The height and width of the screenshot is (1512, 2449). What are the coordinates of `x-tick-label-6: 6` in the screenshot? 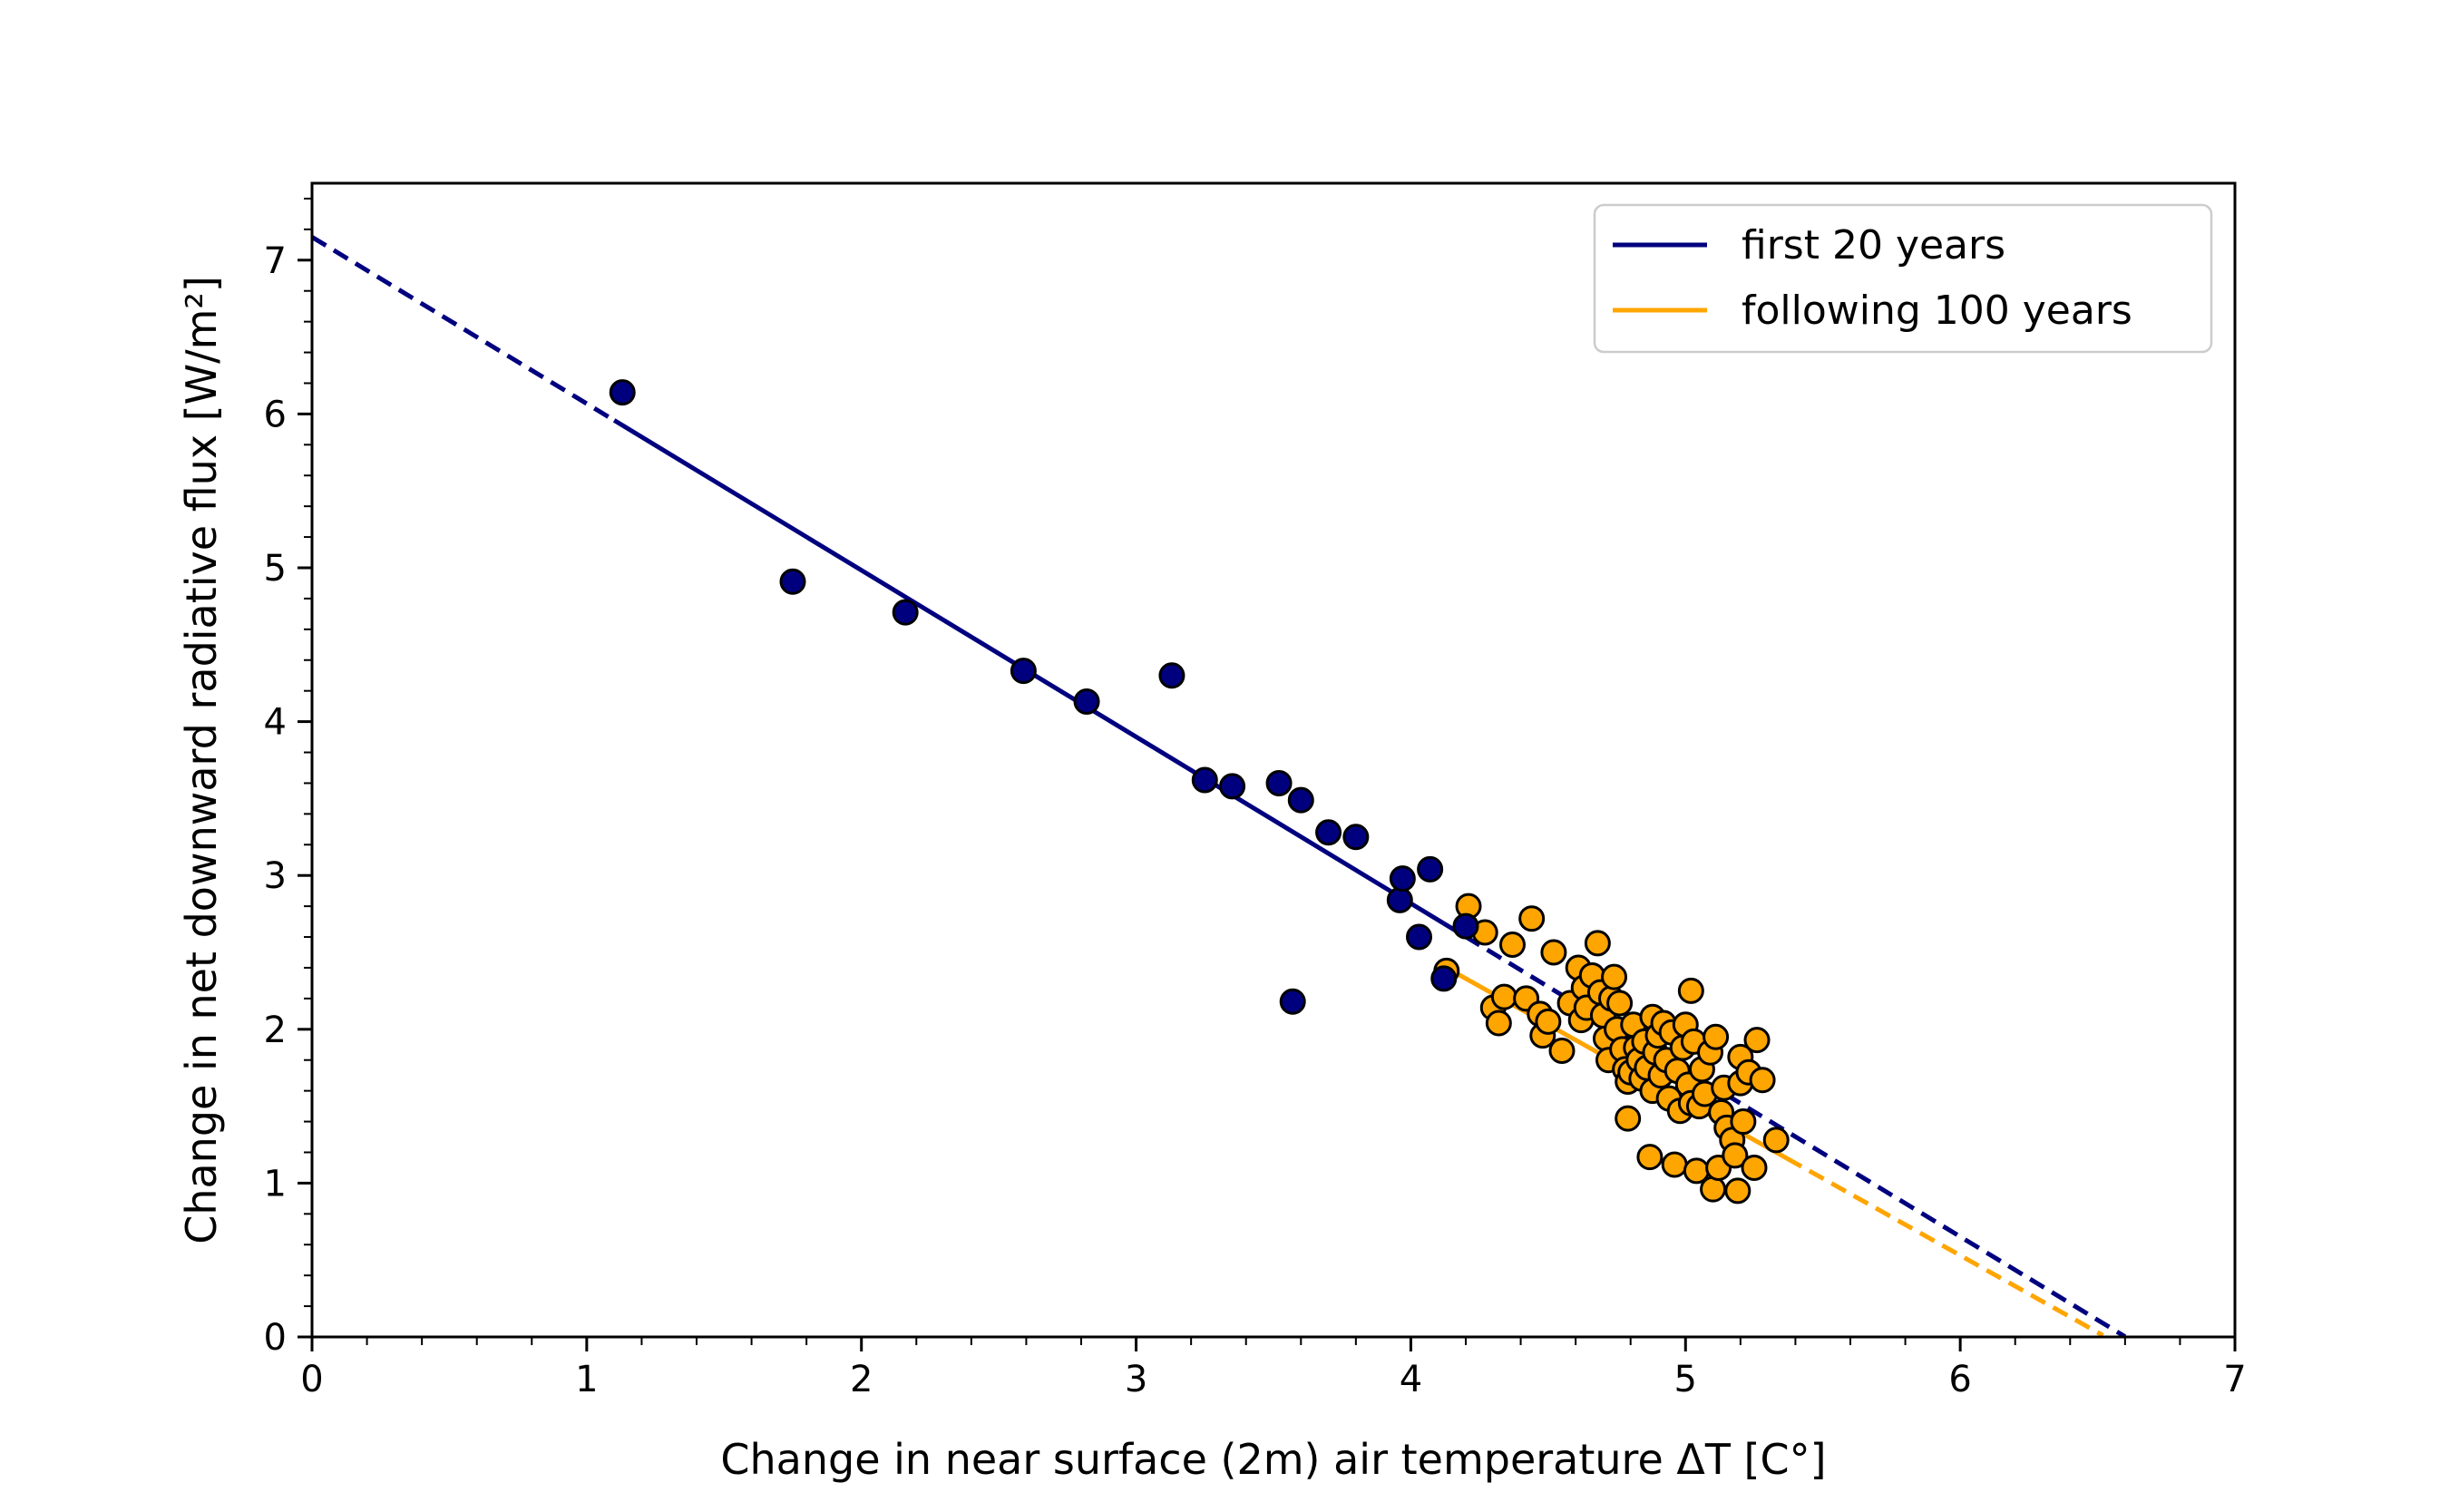 It's located at (1959, 1379).